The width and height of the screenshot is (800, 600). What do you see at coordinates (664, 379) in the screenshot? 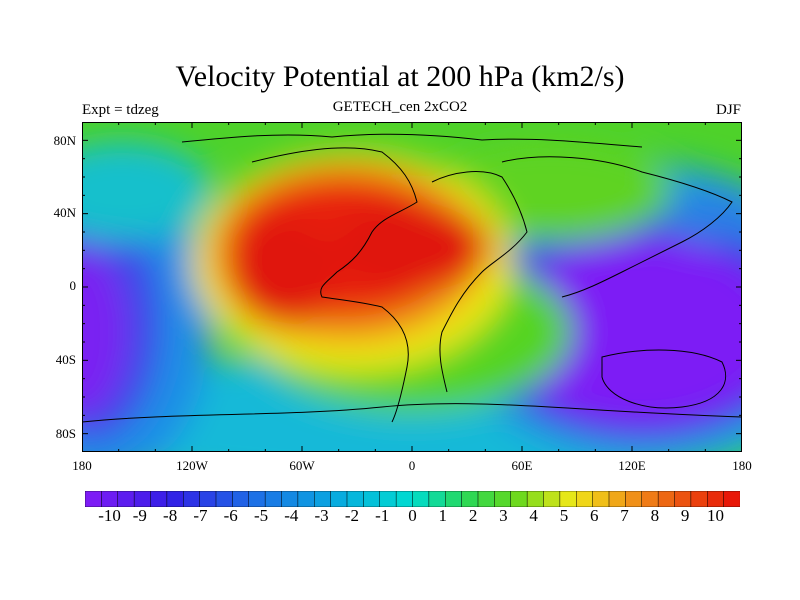
I see `coast-australia` at bounding box center [664, 379].